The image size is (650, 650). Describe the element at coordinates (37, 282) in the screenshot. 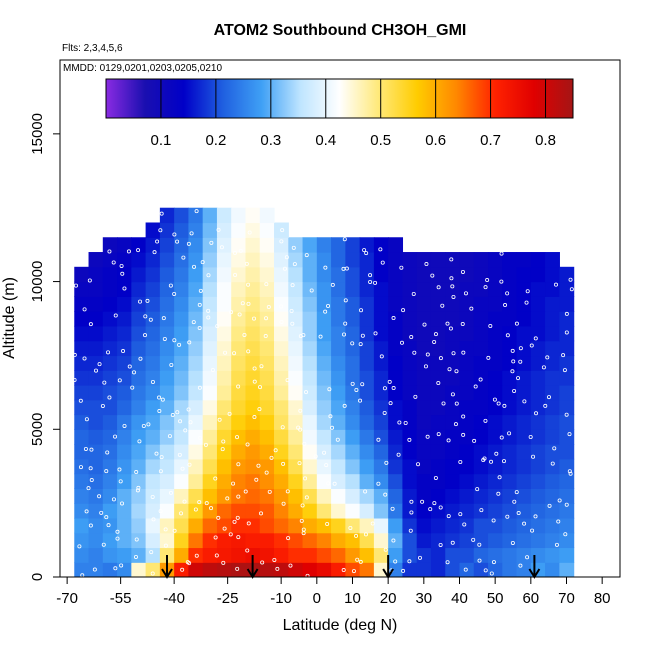

I see `y-tick-label: 10000` at that location.